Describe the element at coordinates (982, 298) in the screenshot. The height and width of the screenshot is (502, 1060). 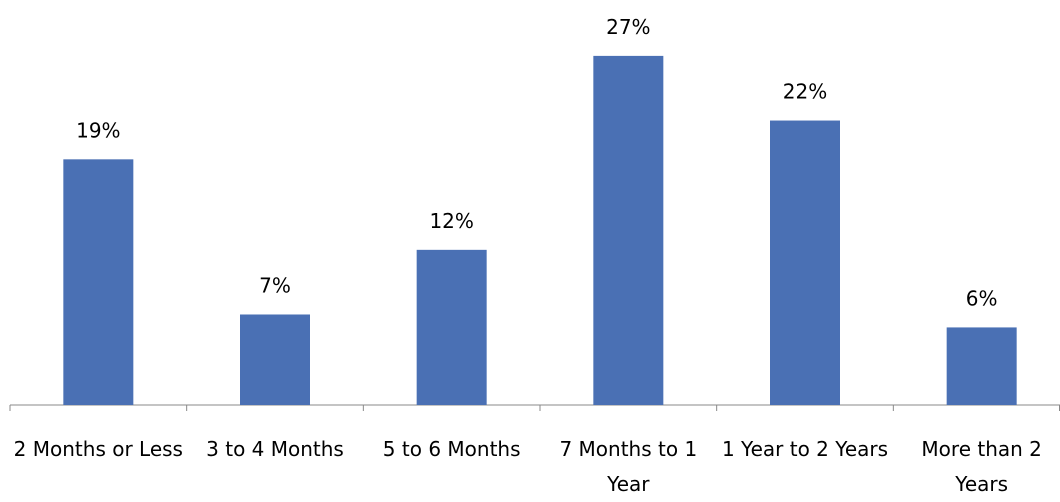
I see `value-label: 6%` at that location.